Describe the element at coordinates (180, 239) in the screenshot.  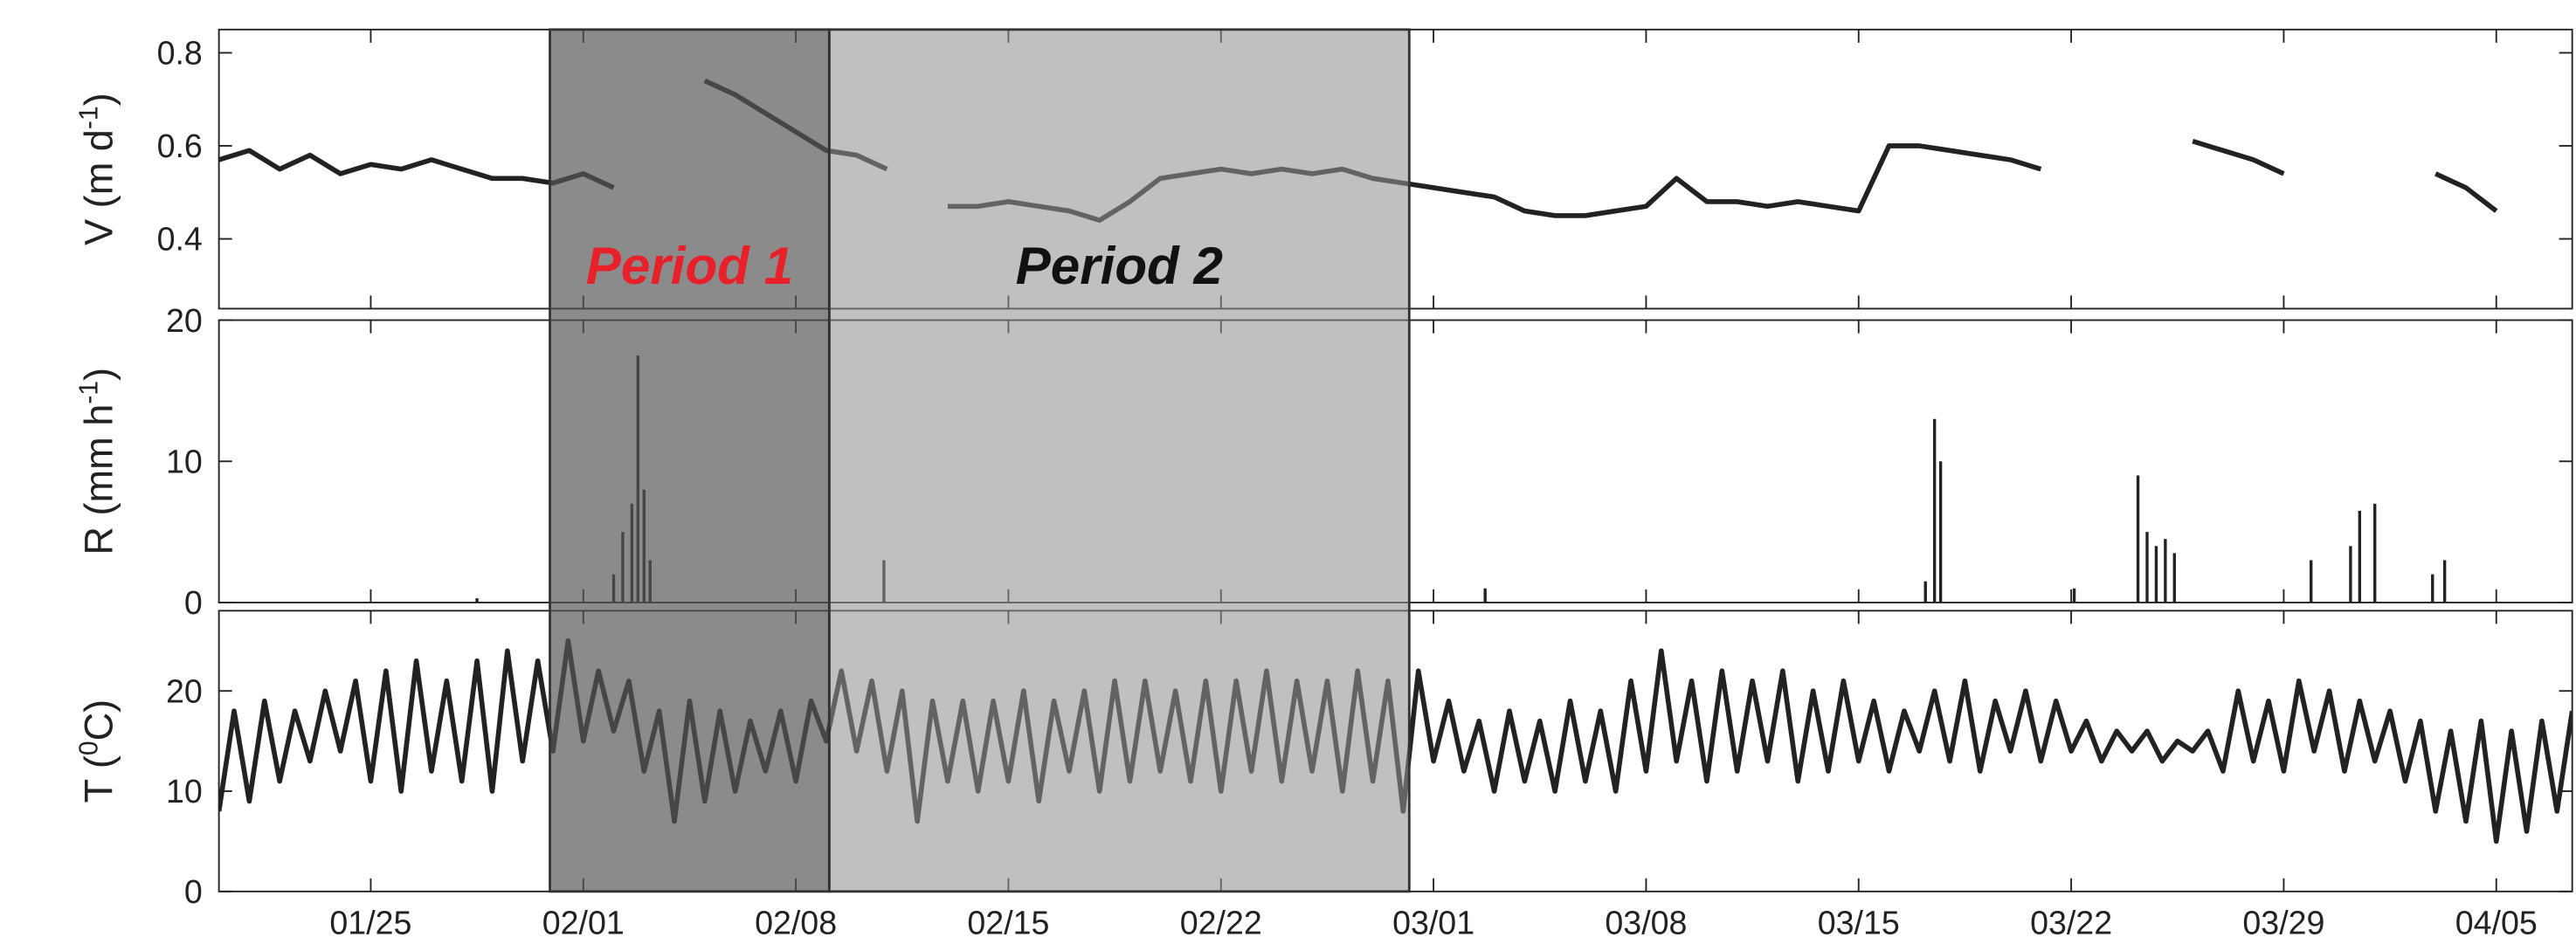
I see `y-tick-label: 0.4` at that location.